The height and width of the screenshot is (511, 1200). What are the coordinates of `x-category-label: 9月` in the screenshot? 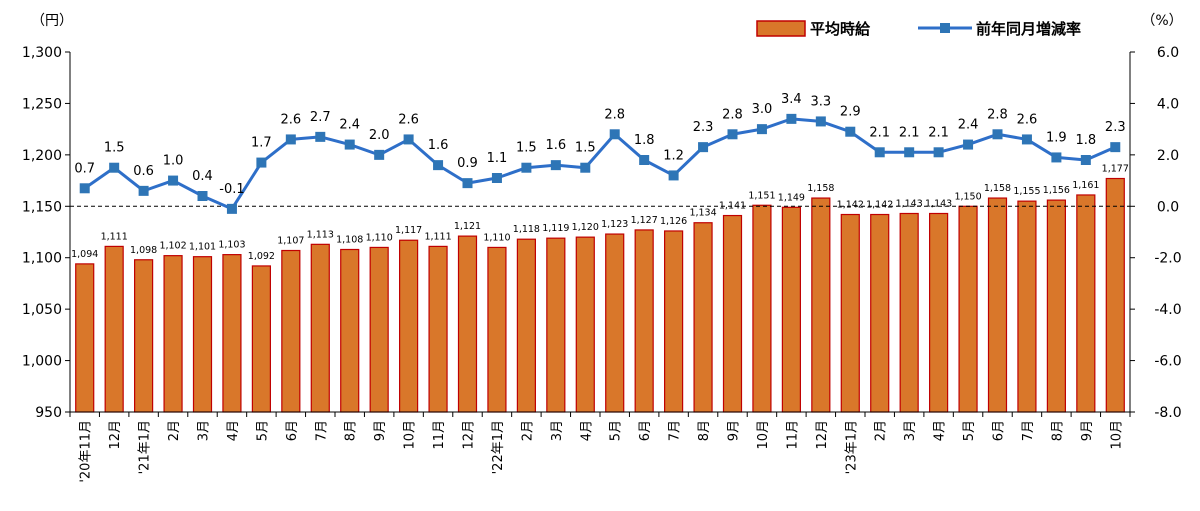 It's located at (734, 430).